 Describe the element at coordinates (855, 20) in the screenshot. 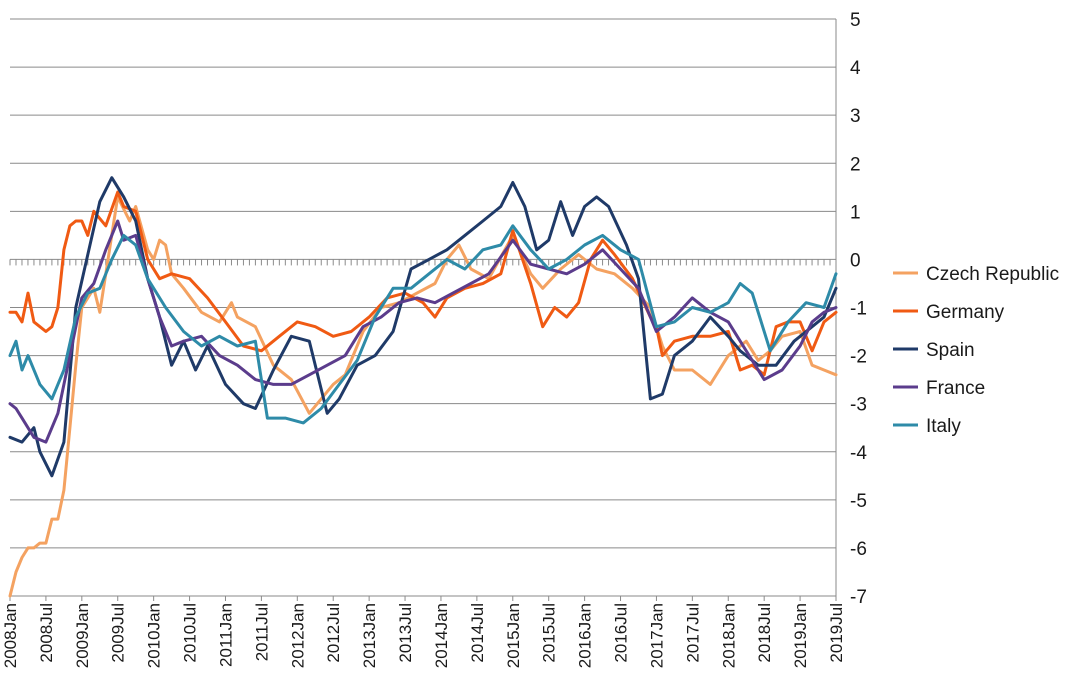

I see `y-tick-label: 5` at that location.